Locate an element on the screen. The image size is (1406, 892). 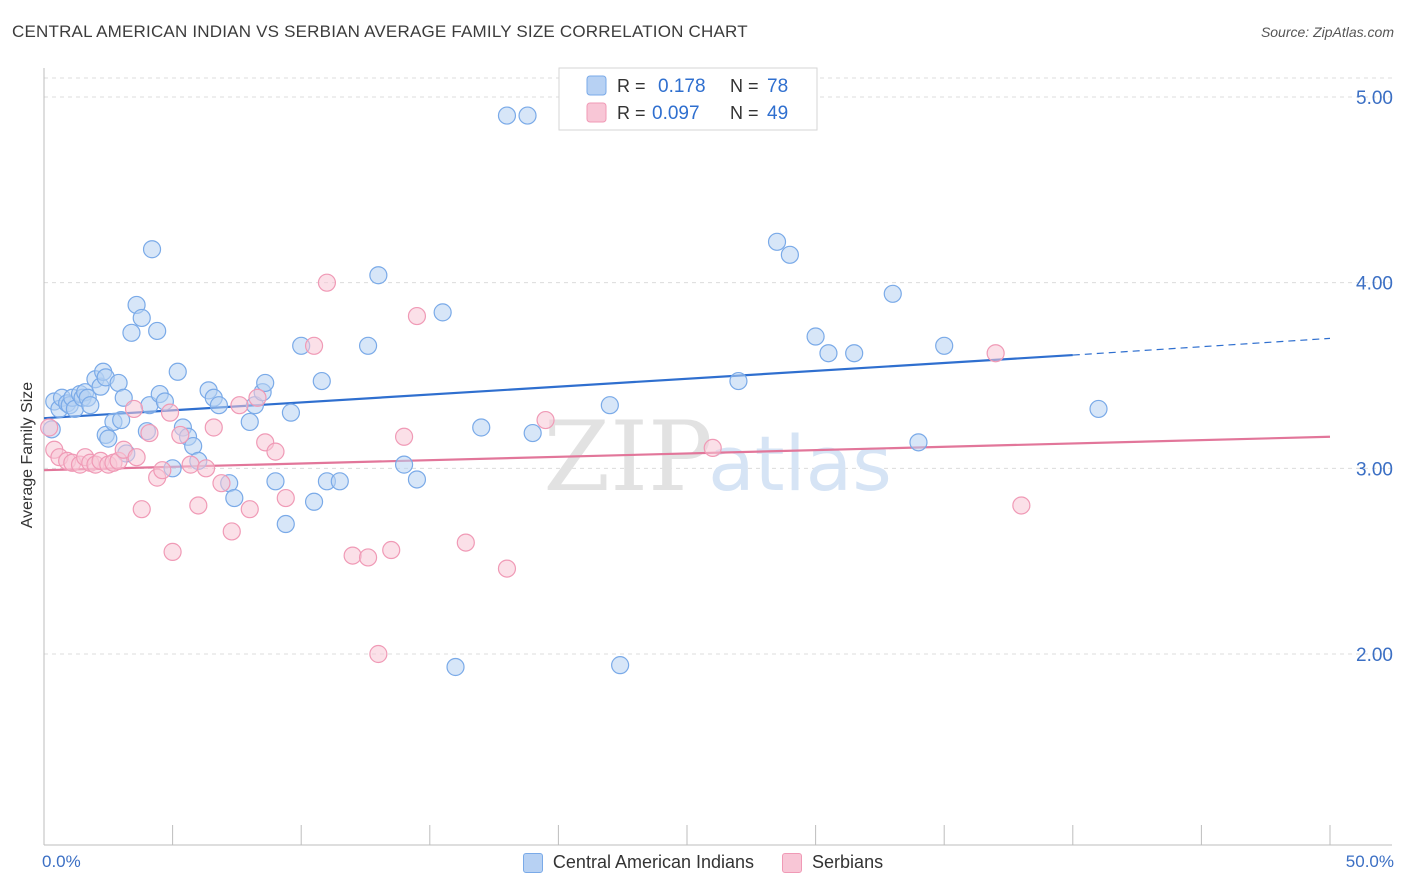
legend-swatch-serbians is located at coordinates (792, 862).